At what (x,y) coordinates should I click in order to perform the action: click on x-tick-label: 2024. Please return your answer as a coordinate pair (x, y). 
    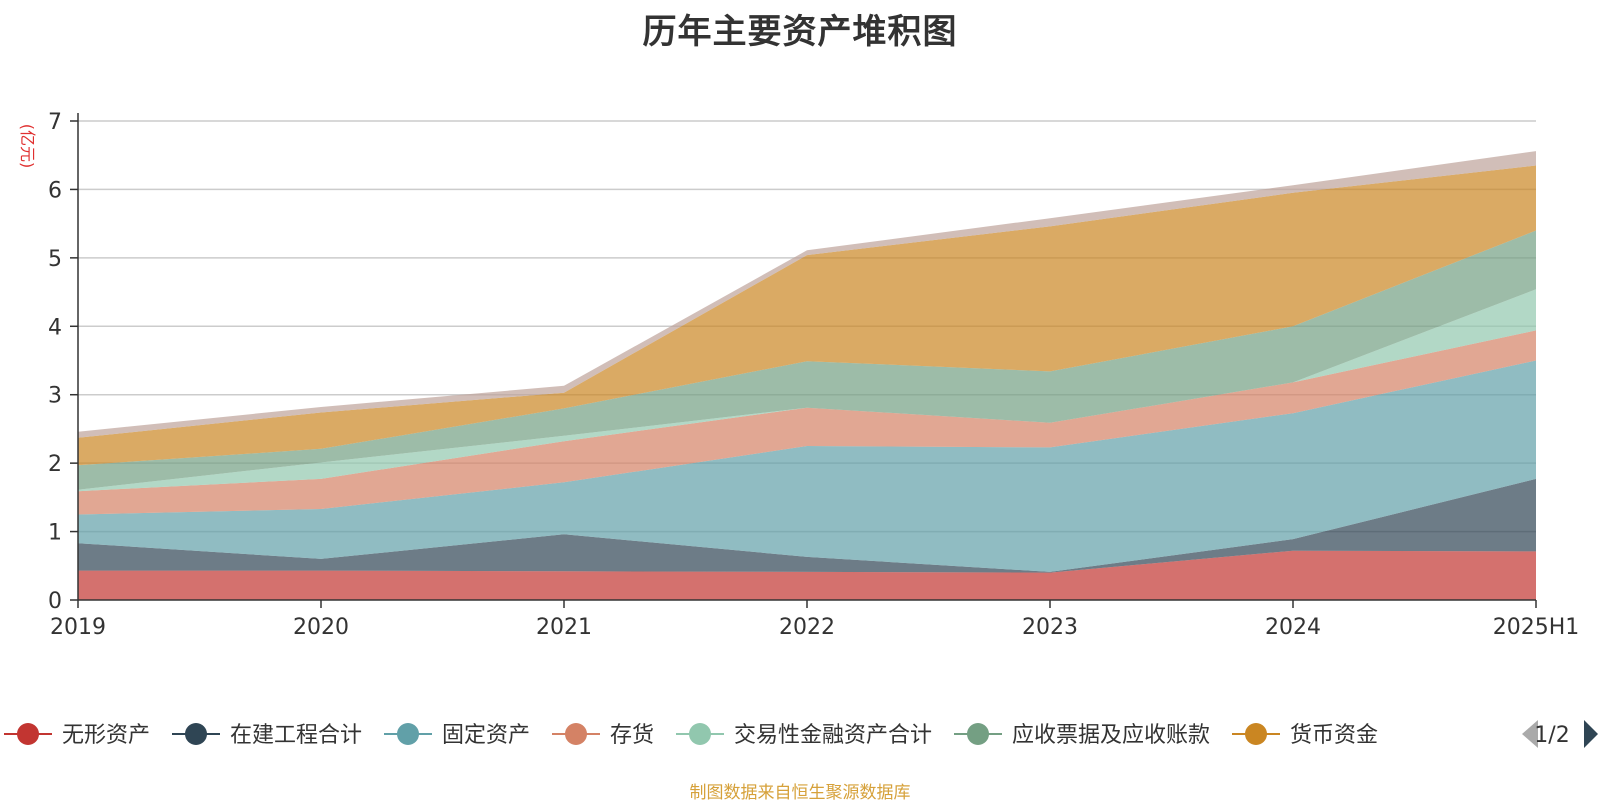
    Looking at the image, I should click on (1293, 627).